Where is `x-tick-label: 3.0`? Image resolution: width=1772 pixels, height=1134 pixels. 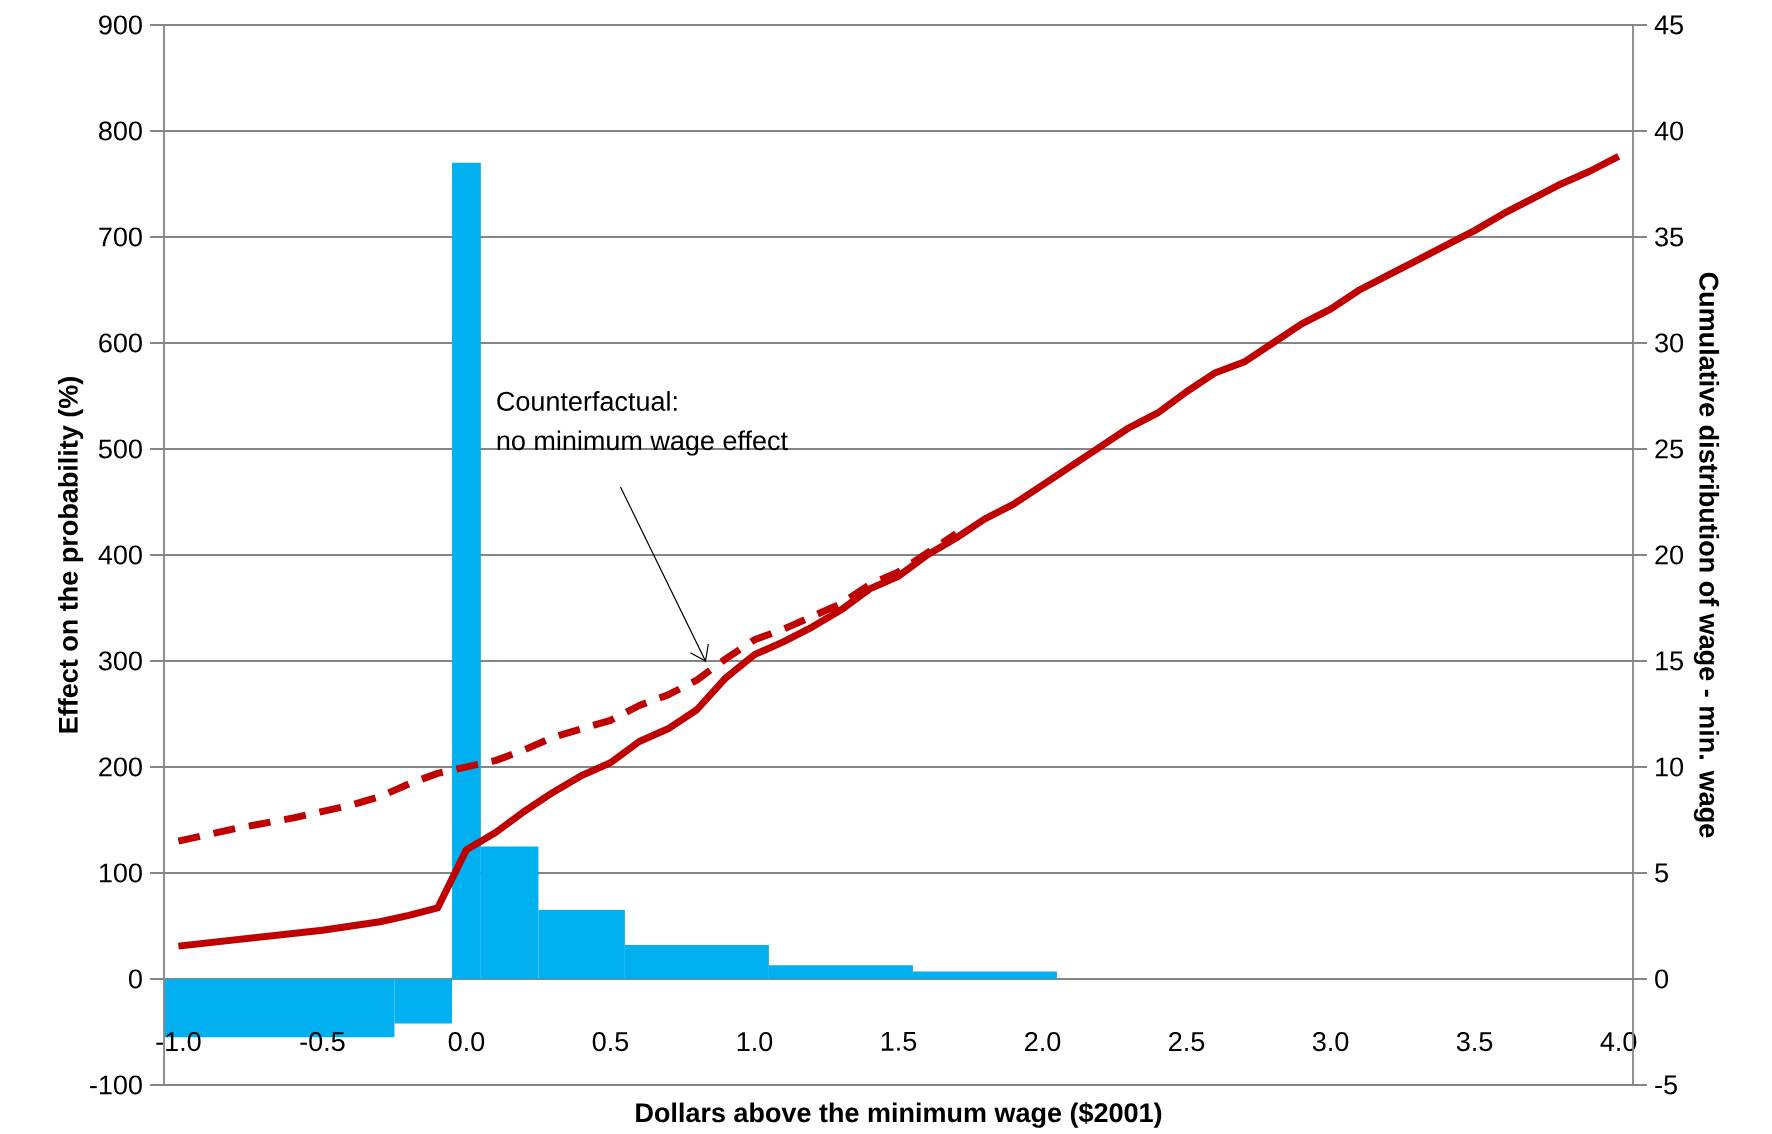 x-tick-label: 3.0 is located at coordinates (1330, 1042).